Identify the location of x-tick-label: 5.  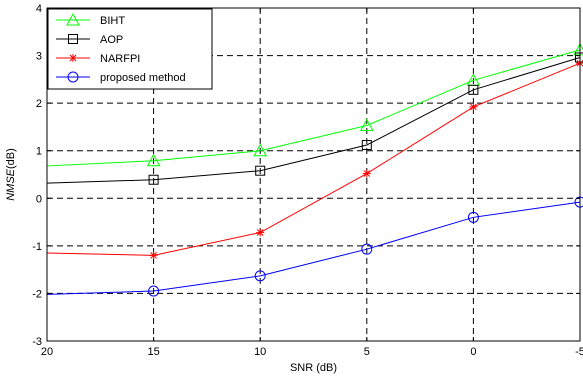
(367, 352).